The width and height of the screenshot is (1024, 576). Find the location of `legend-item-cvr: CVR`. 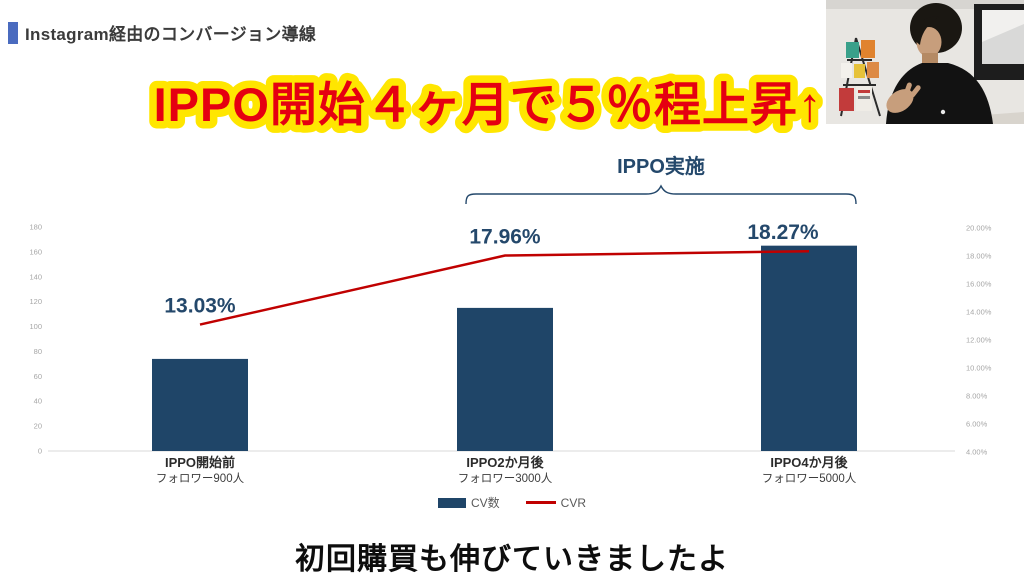

legend-item-cvr: CVR is located at coordinates (555, 502).